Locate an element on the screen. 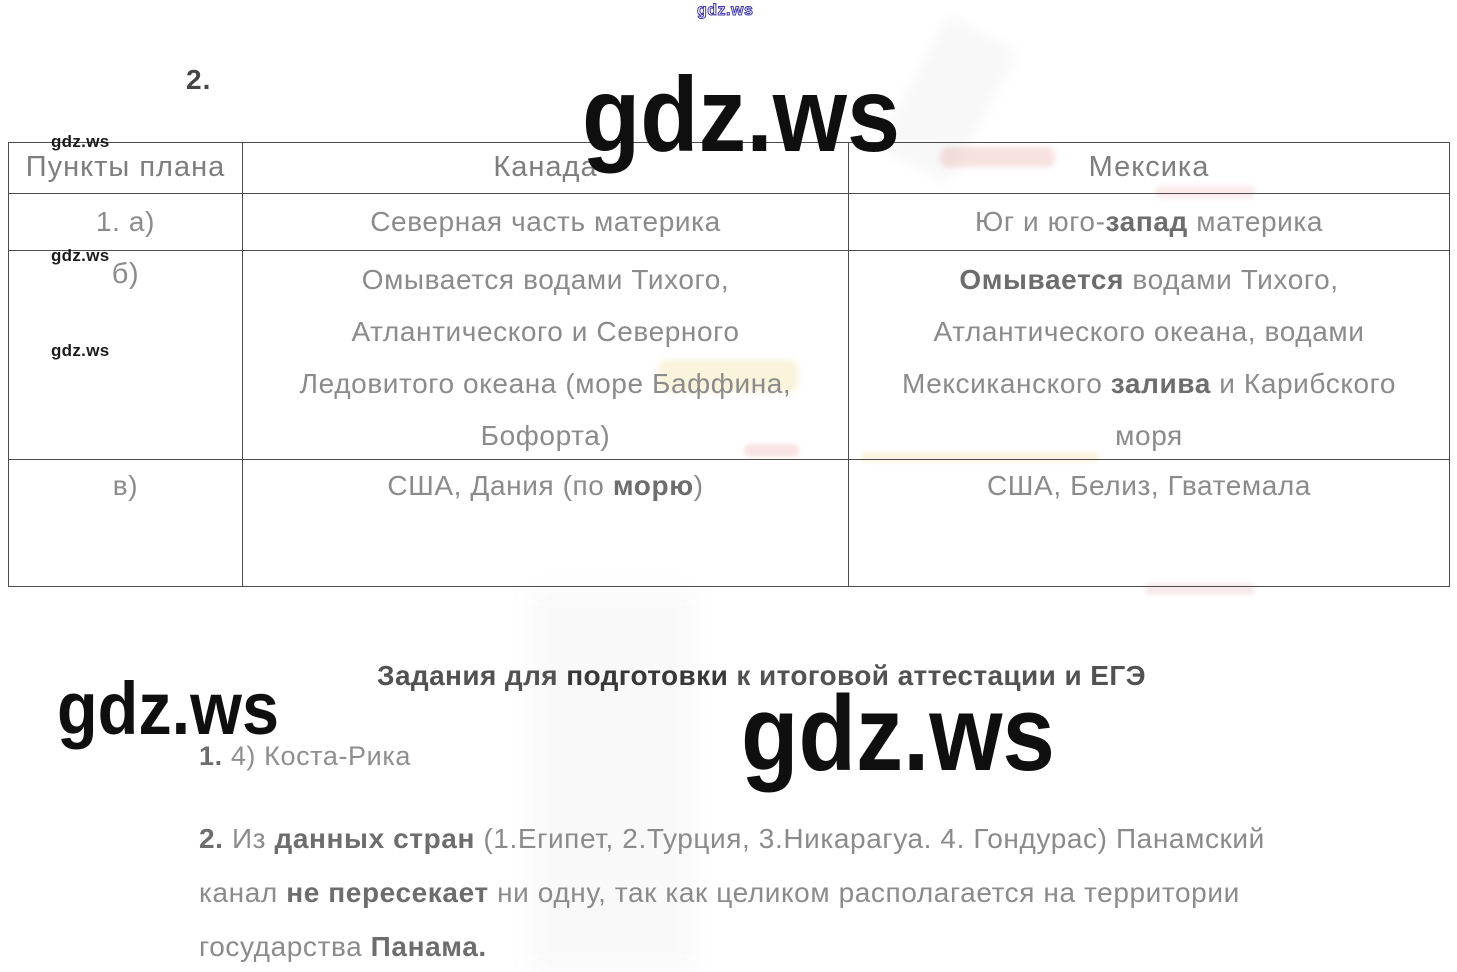 The width and height of the screenshot is (1457, 972). paragraph-line: государства Панама. is located at coordinates (343, 946).